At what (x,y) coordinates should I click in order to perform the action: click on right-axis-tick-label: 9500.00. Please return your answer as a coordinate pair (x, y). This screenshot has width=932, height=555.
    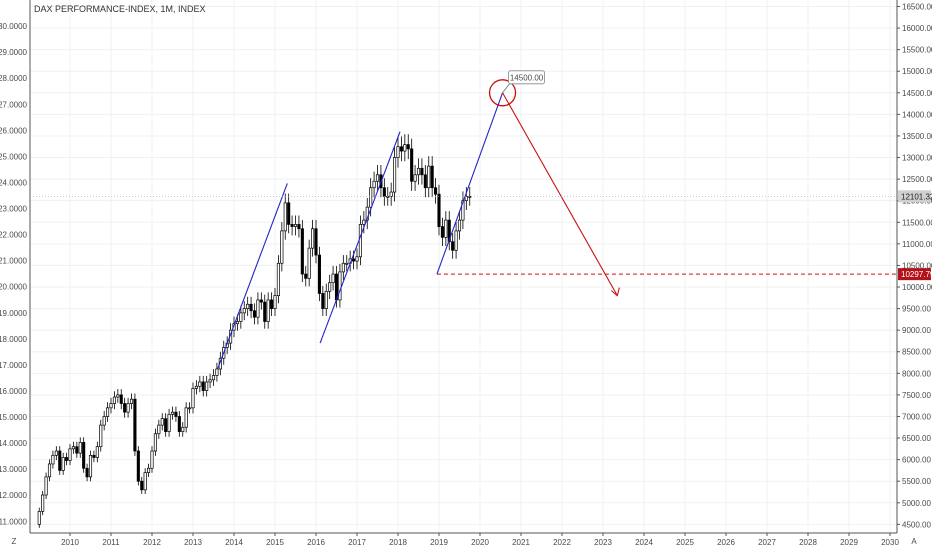
    Looking at the image, I should click on (916, 309).